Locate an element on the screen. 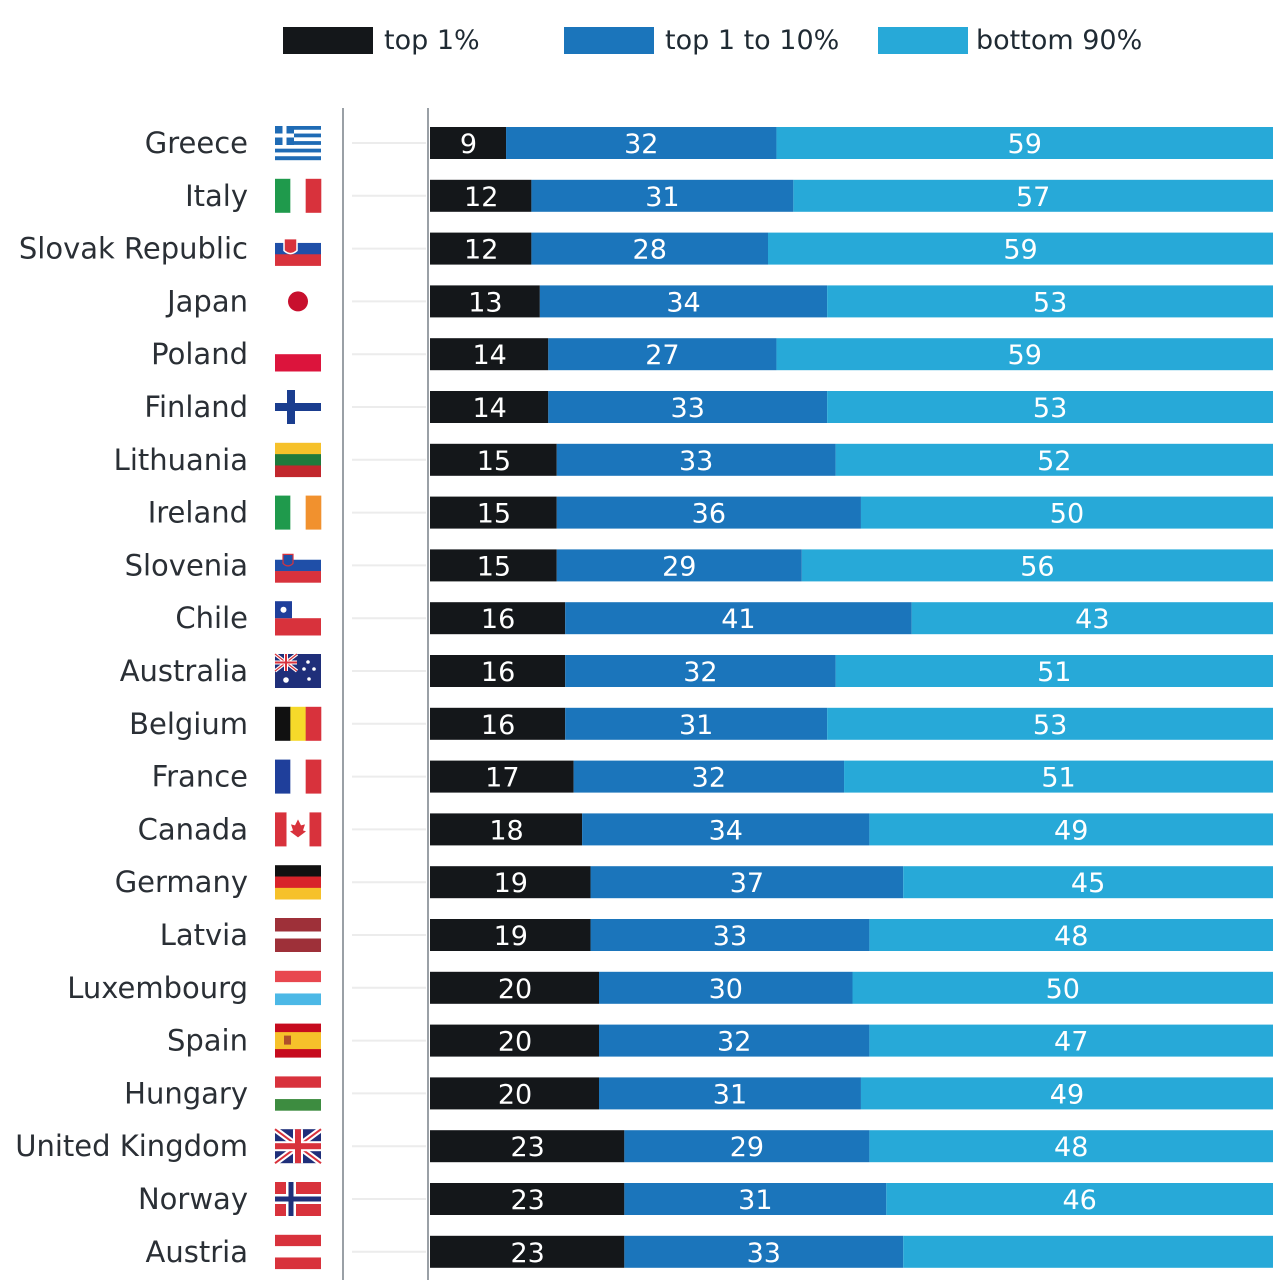 This screenshot has height=1280, width=1280. data-label: 47 is located at coordinates (1071, 1042).